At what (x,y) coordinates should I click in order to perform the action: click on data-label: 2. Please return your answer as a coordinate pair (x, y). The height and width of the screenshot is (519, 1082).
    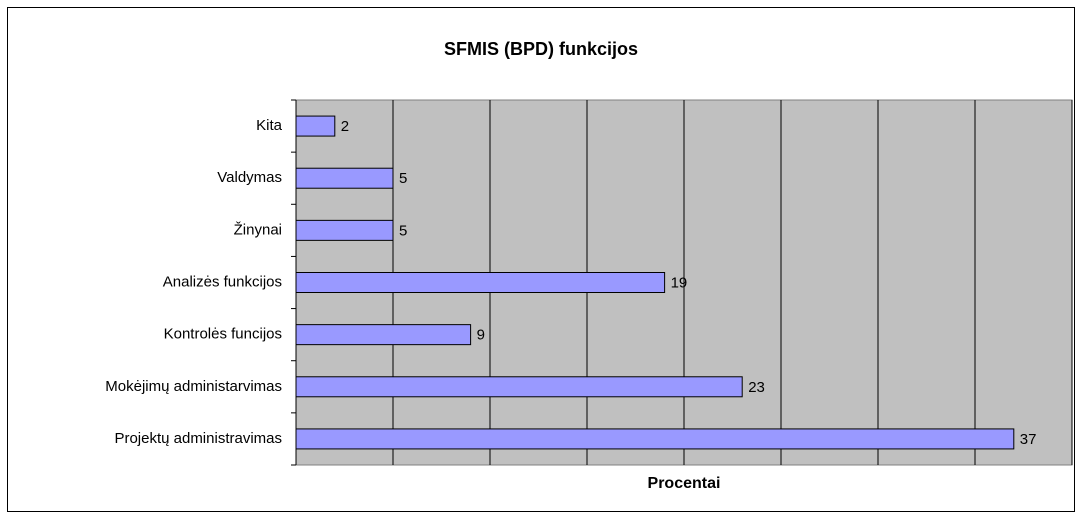
    Looking at the image, I should click on (345, 126).